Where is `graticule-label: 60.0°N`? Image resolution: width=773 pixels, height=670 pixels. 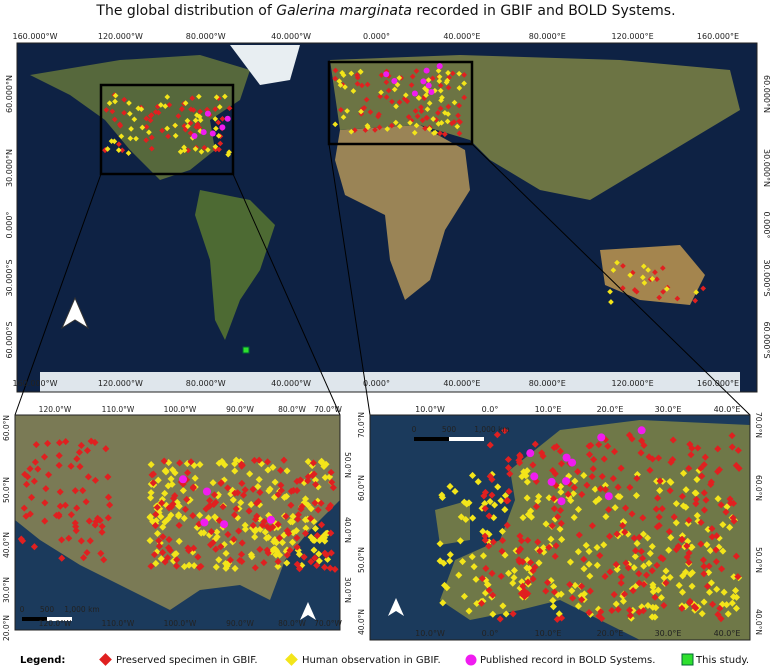 graticule-label: 60.0°N is located at coordinates (758, 488).